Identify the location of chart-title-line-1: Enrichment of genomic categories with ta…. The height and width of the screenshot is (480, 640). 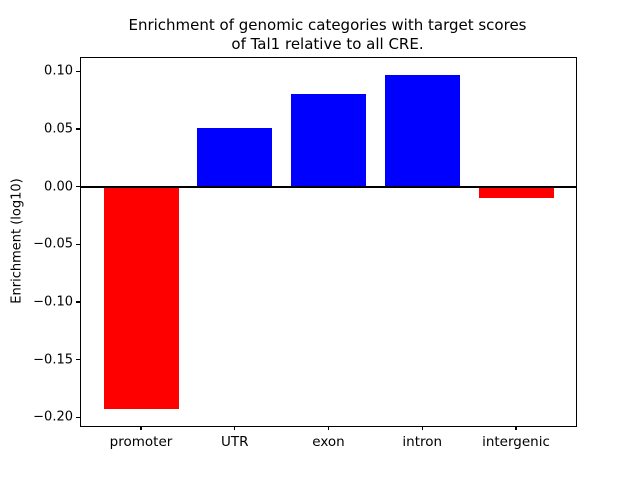
(327, 25).